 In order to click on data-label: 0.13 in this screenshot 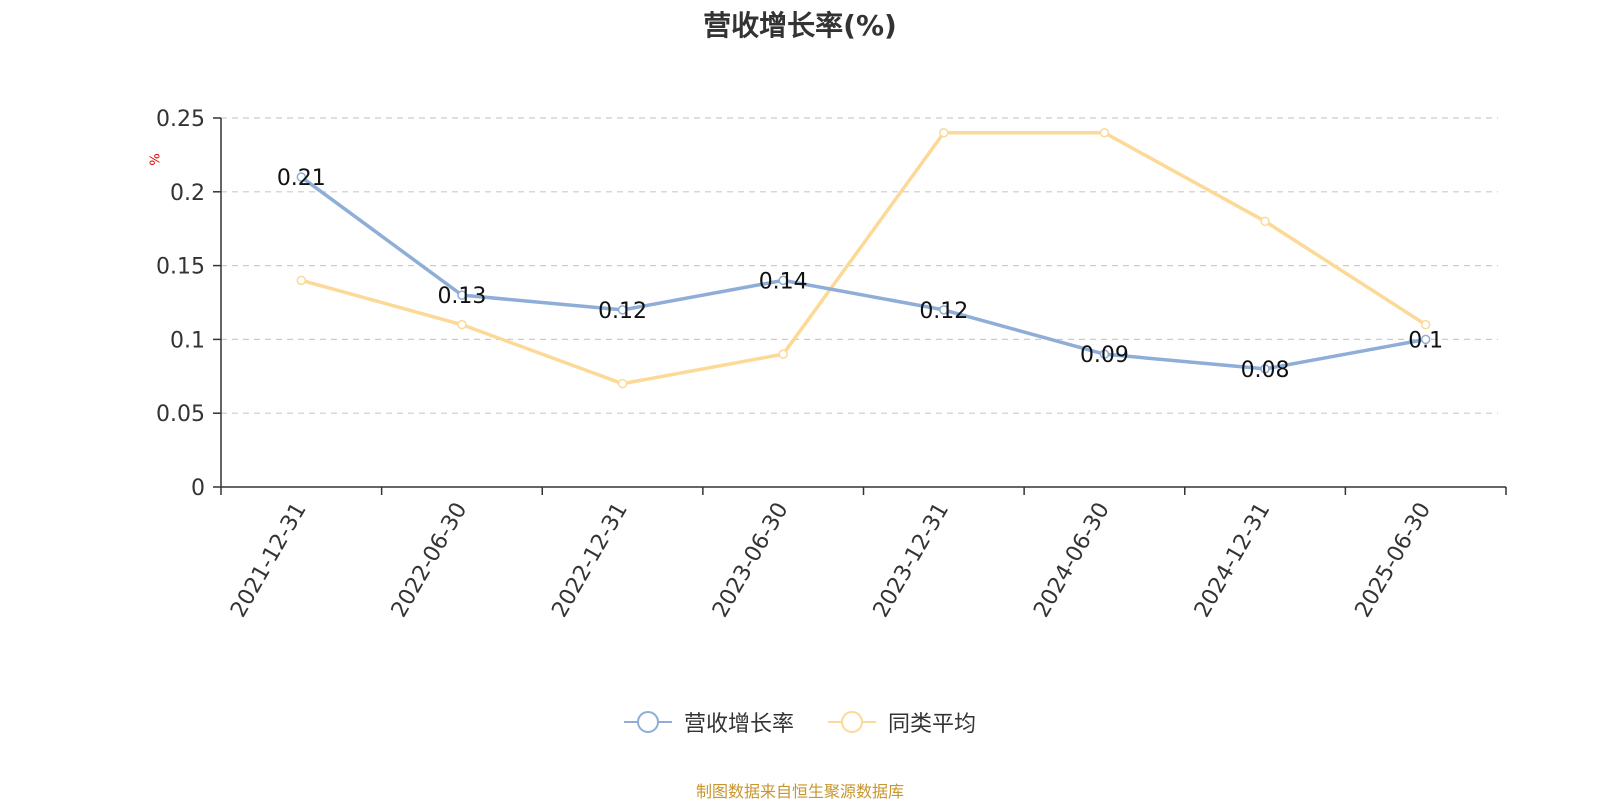, I will do `click(461, 296)`.